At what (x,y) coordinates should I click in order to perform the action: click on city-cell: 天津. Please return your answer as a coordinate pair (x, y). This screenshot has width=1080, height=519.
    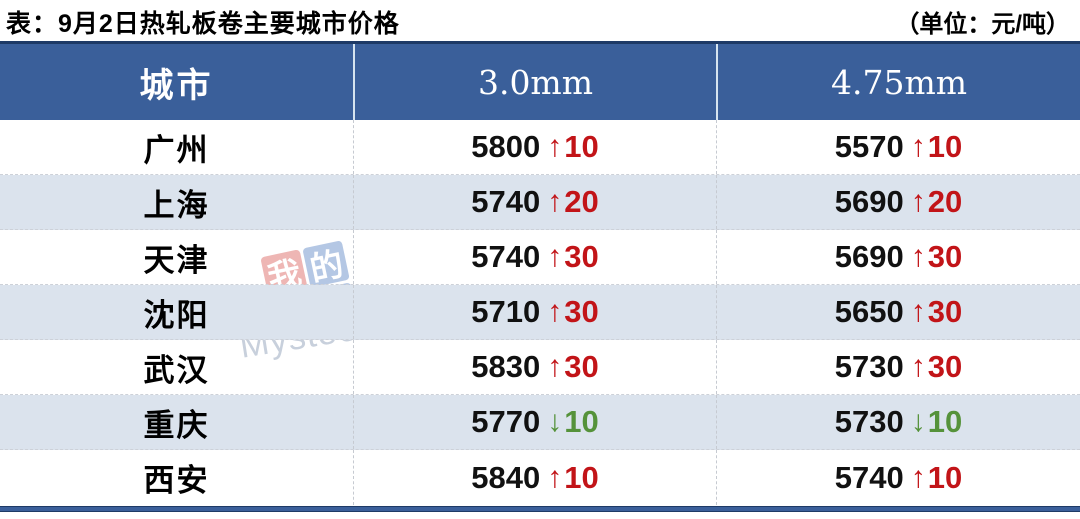
    Looking at the image, I should click on (176, 260).